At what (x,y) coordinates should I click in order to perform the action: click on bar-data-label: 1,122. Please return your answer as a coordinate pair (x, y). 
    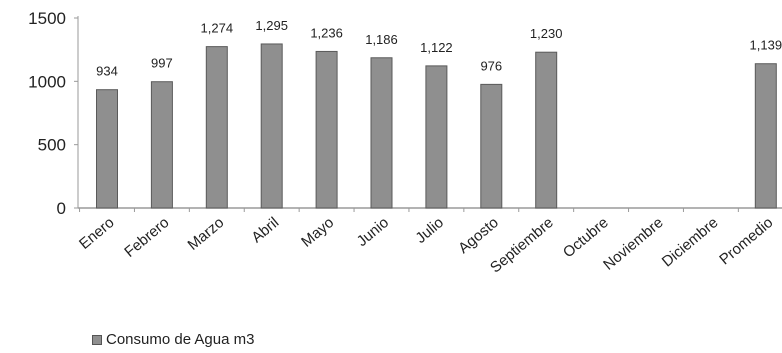
    Looking at the image, I should click on (436, 47).